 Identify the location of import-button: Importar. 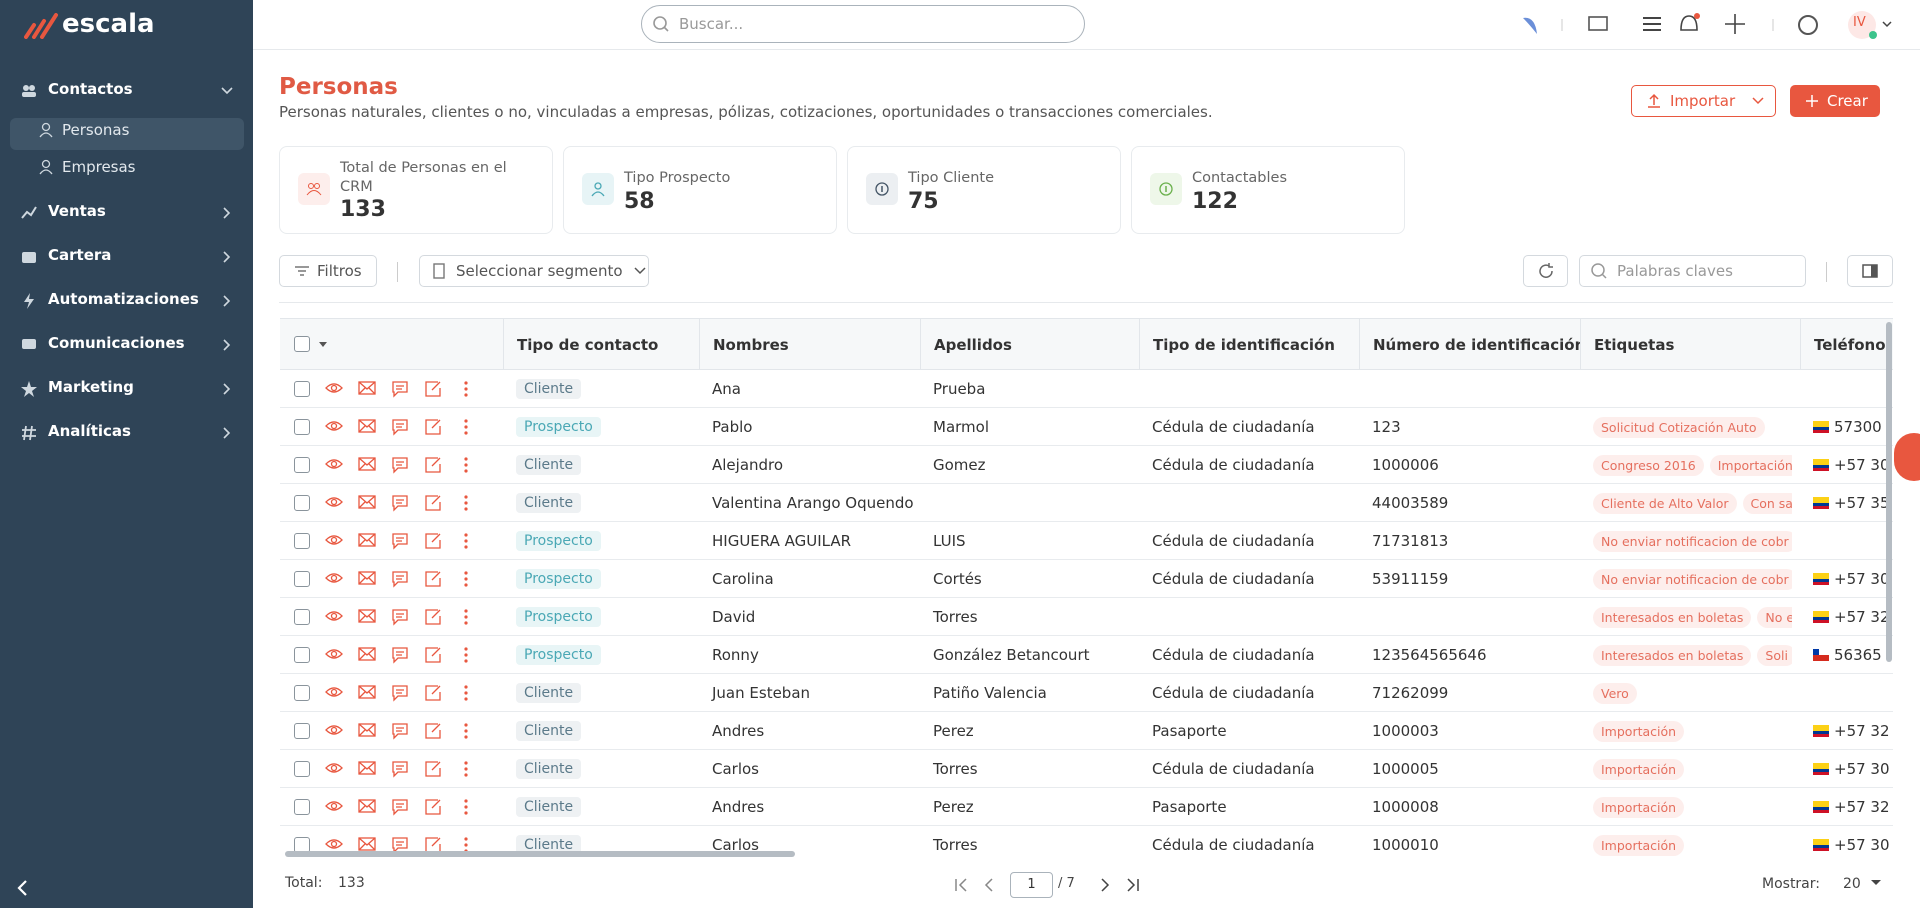
(1703, 101).